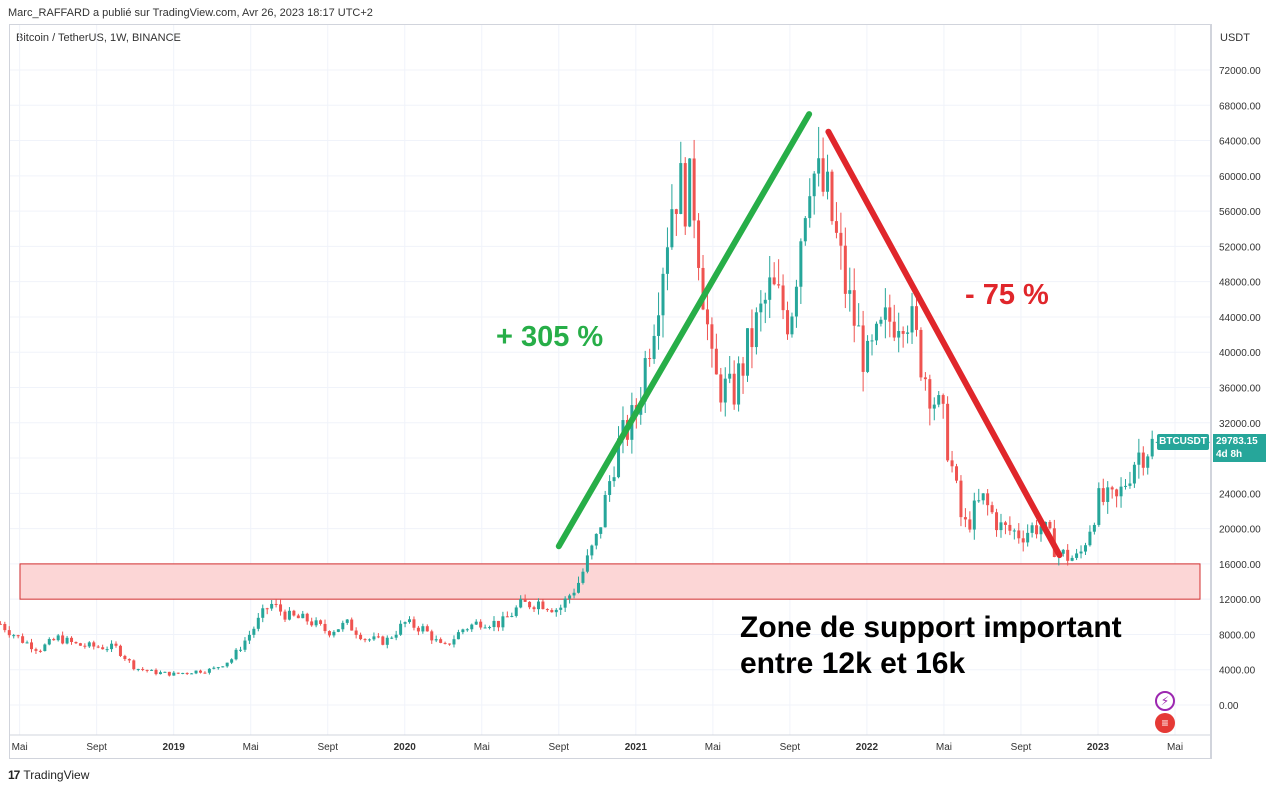 This screenshot has width=1280, height=792. Describe the element at coordinates (1237, 671) in the screenshot. I see `price-tick-label: 4000.00` at that location.